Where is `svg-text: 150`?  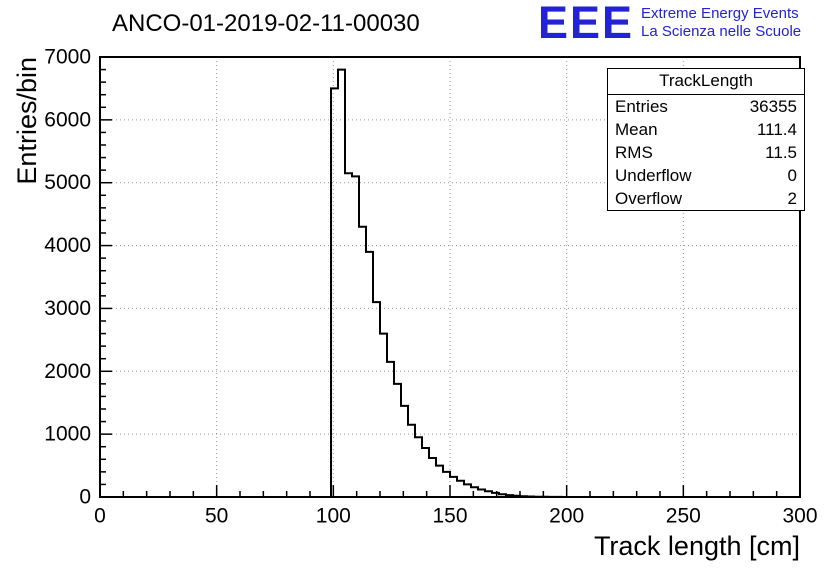 svg-text: 150 is located at coordinates (449, 515).